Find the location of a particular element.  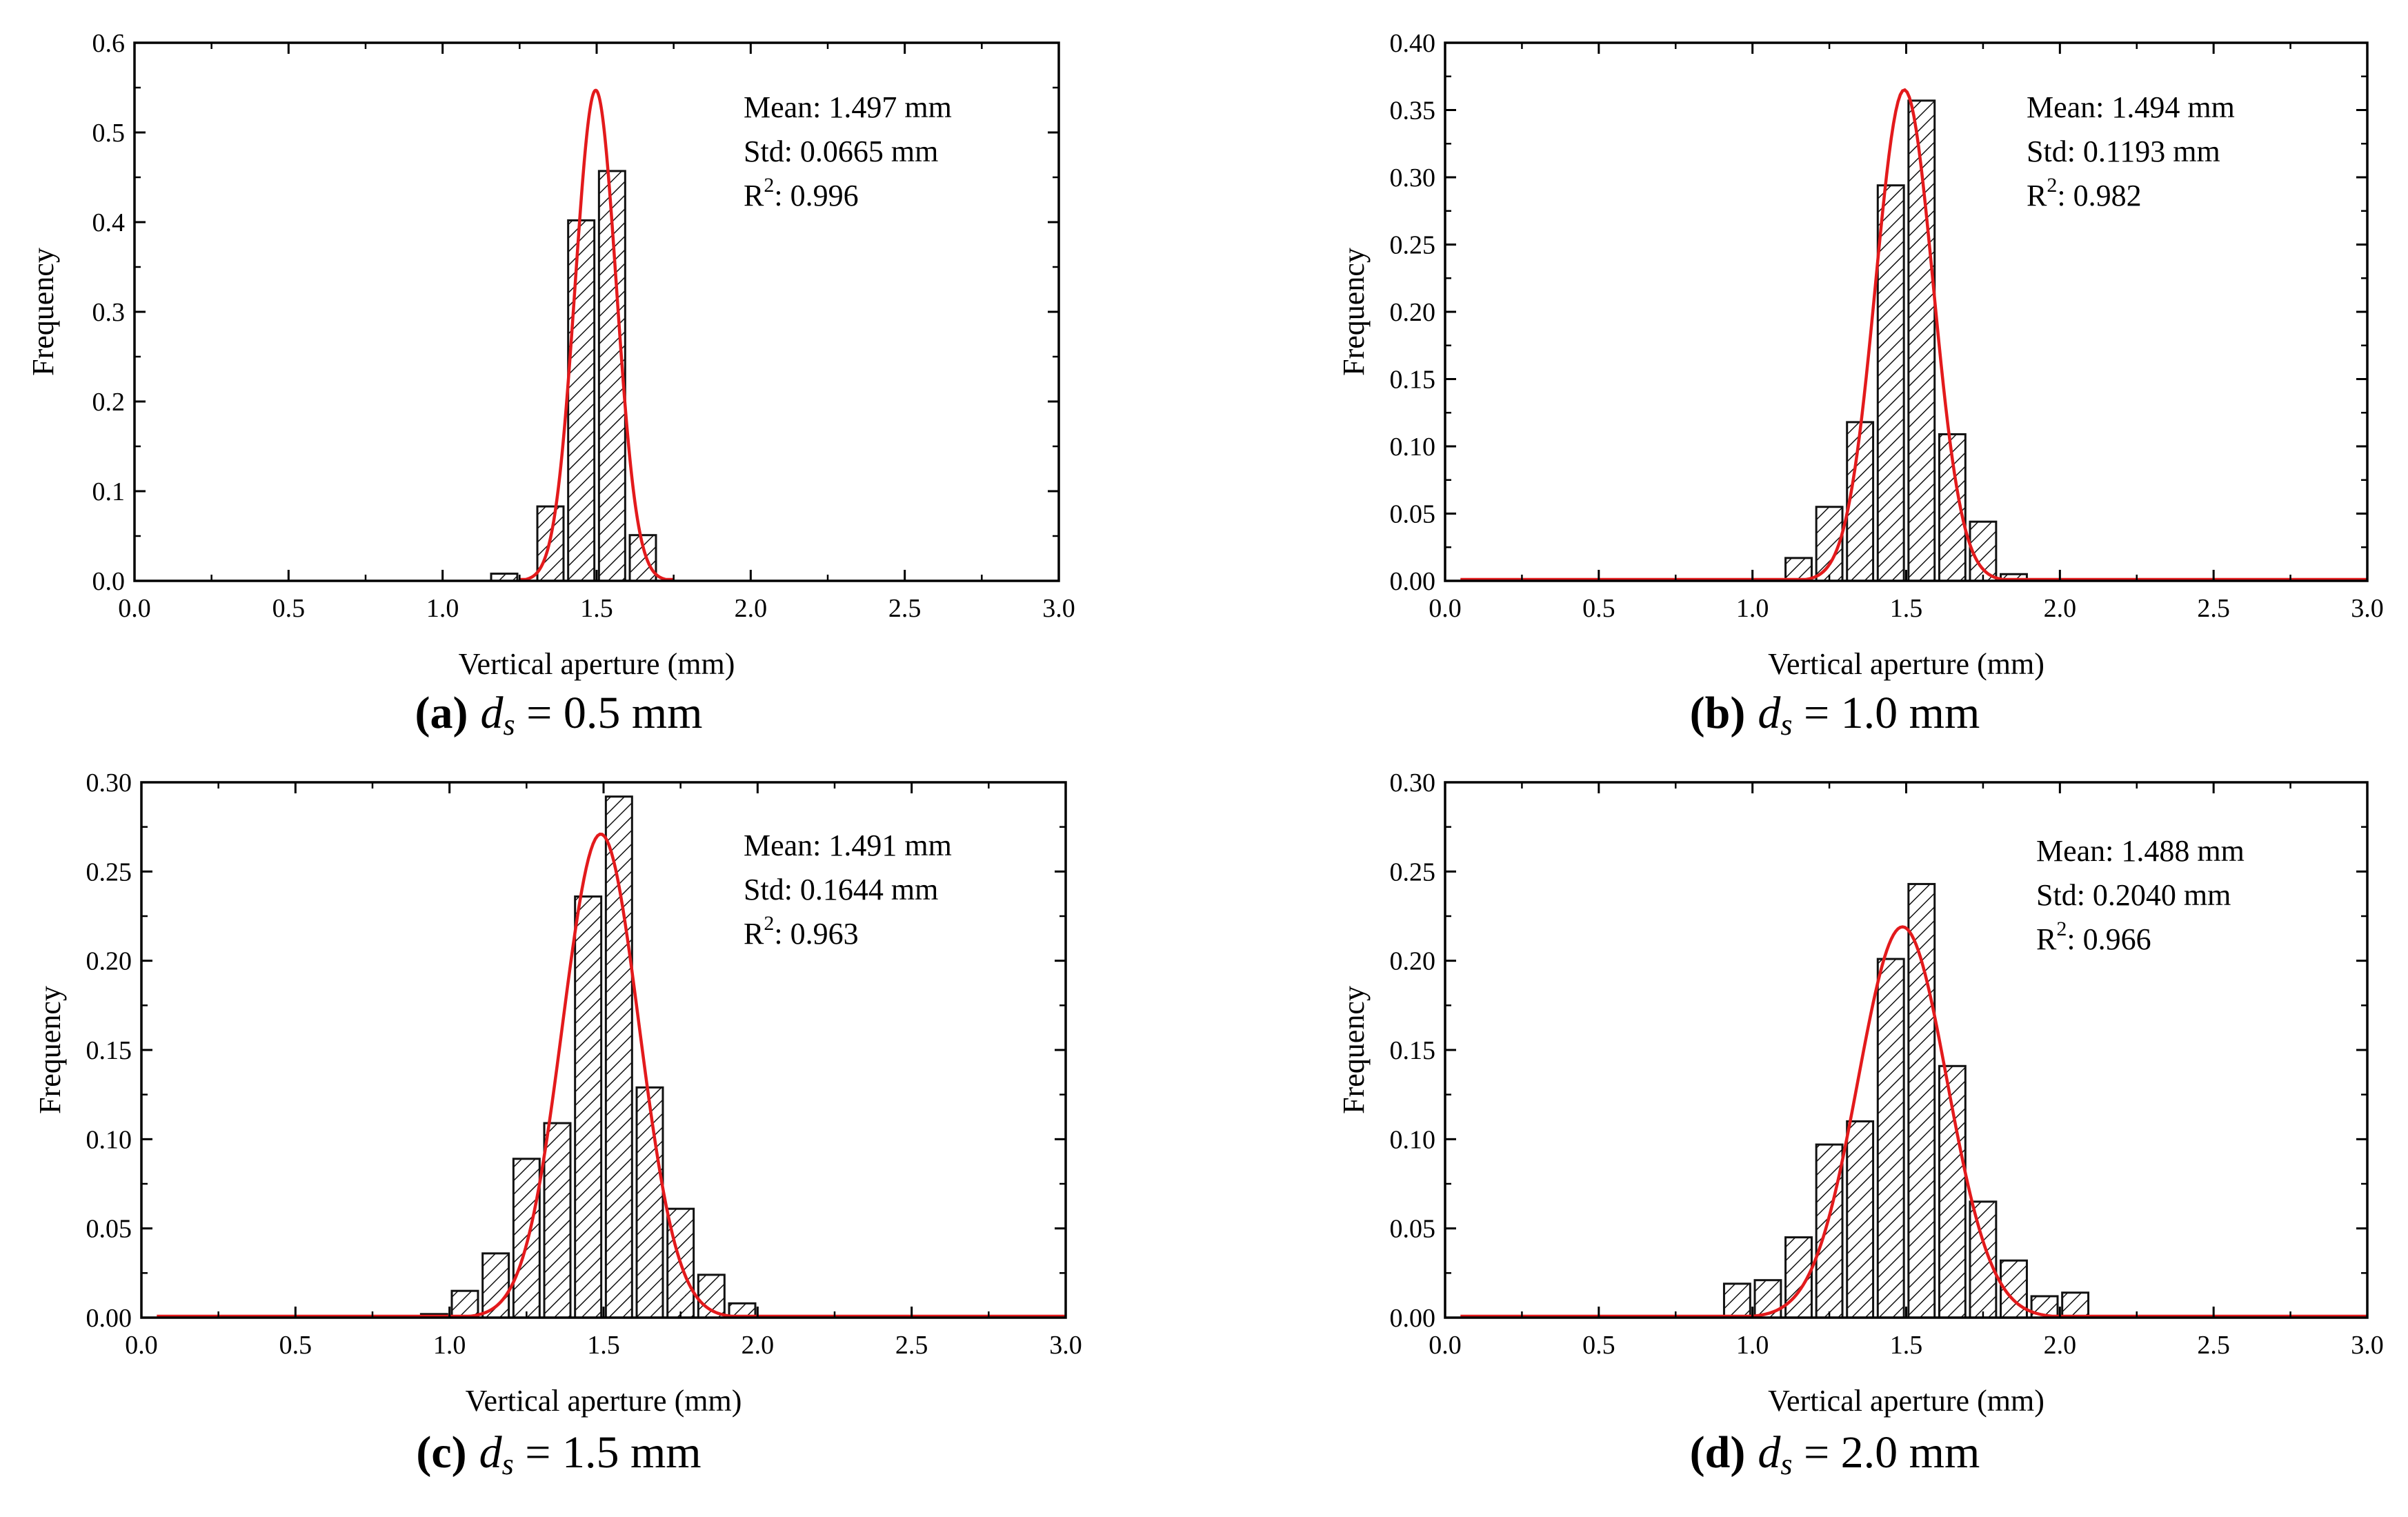

caption-text: = 2.0 mm is located at coordinates (1886, 1453).